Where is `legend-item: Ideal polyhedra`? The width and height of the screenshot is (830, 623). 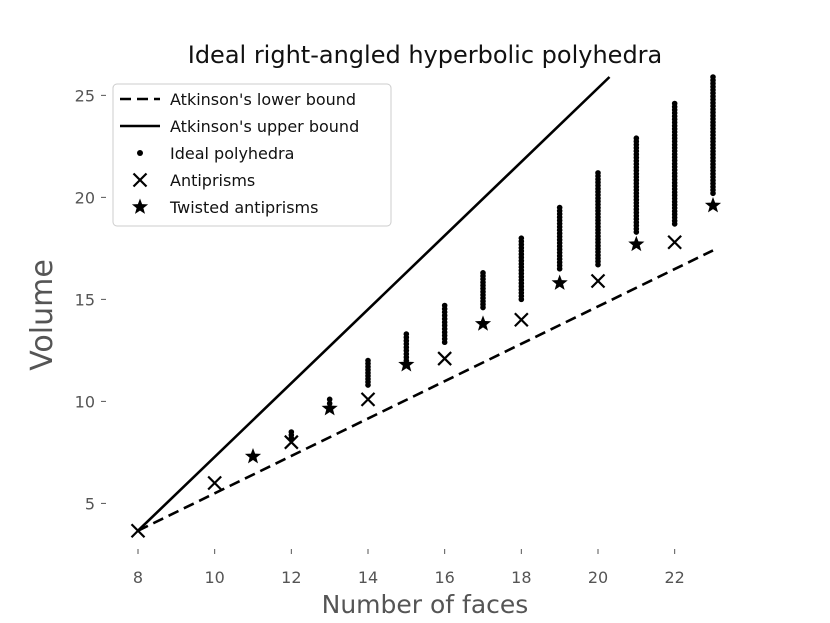
legend-item: Ideal polyhedra is located at coordinates (215, 153).